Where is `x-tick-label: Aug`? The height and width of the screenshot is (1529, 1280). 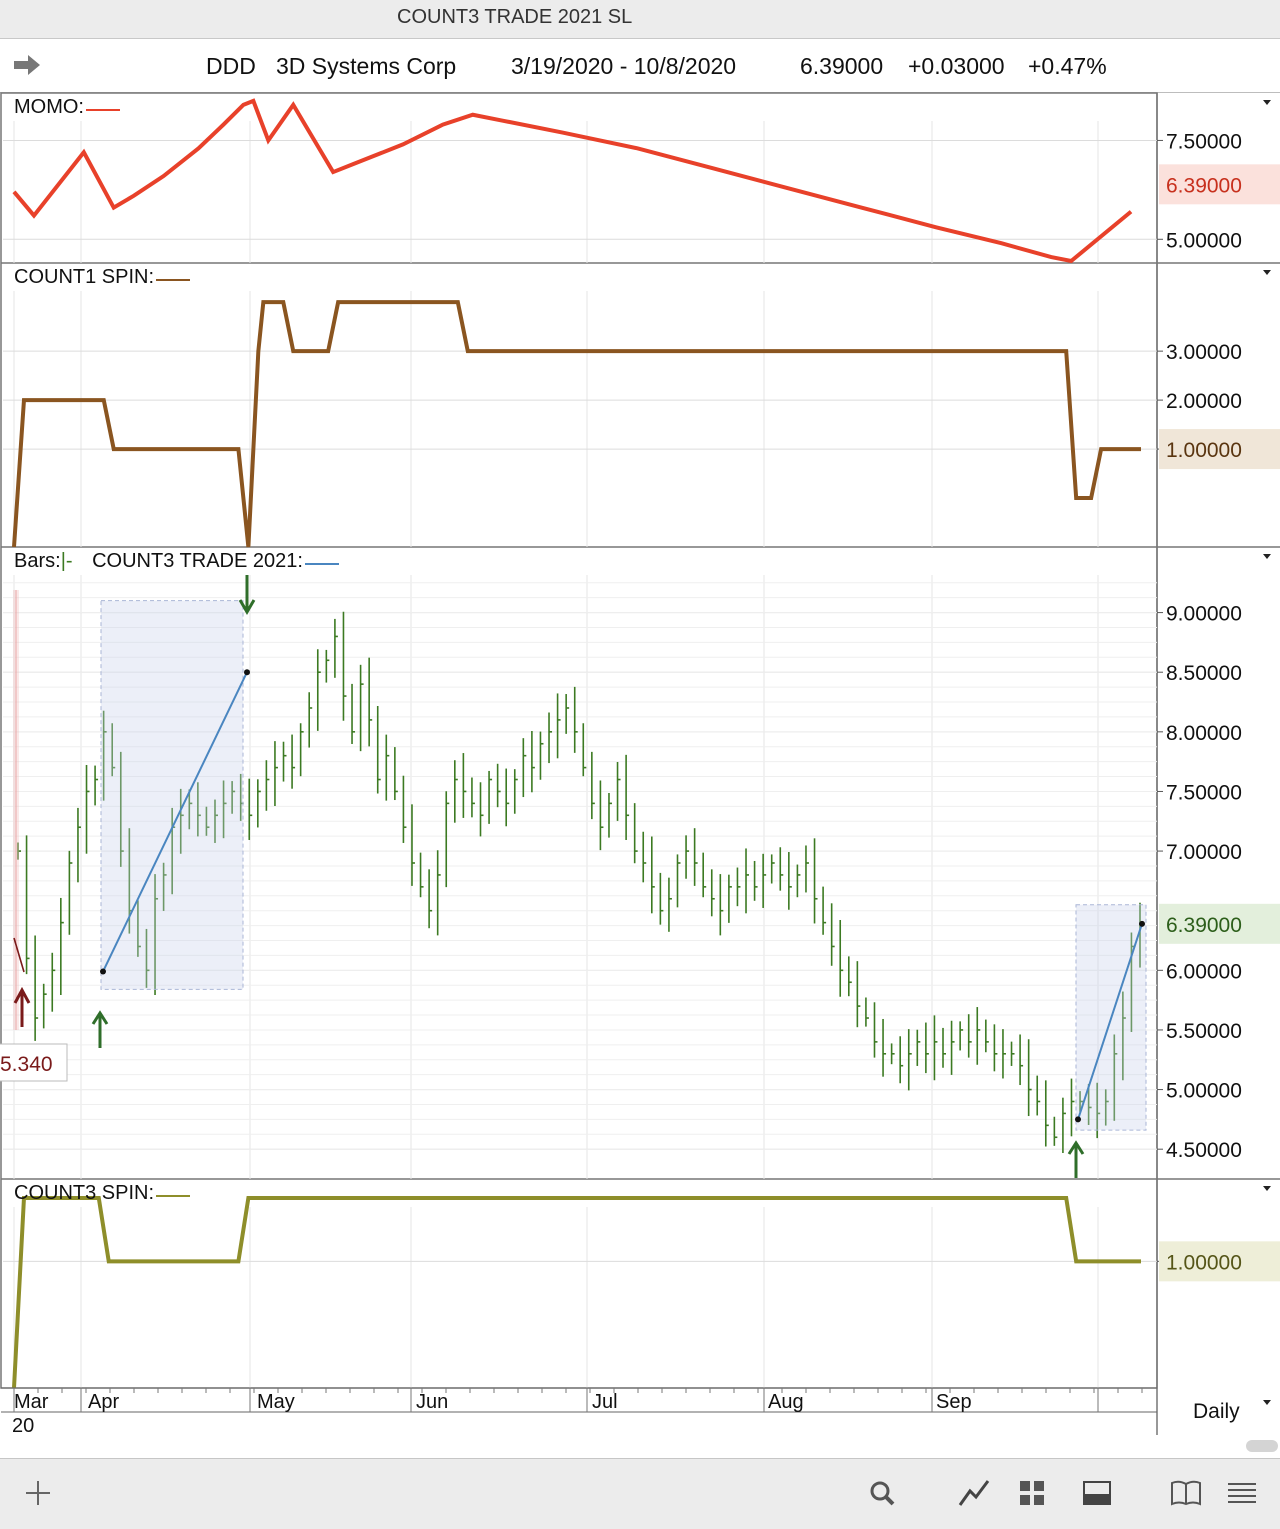 x-tick-label: Aug is located at coordinates (786, 1402).